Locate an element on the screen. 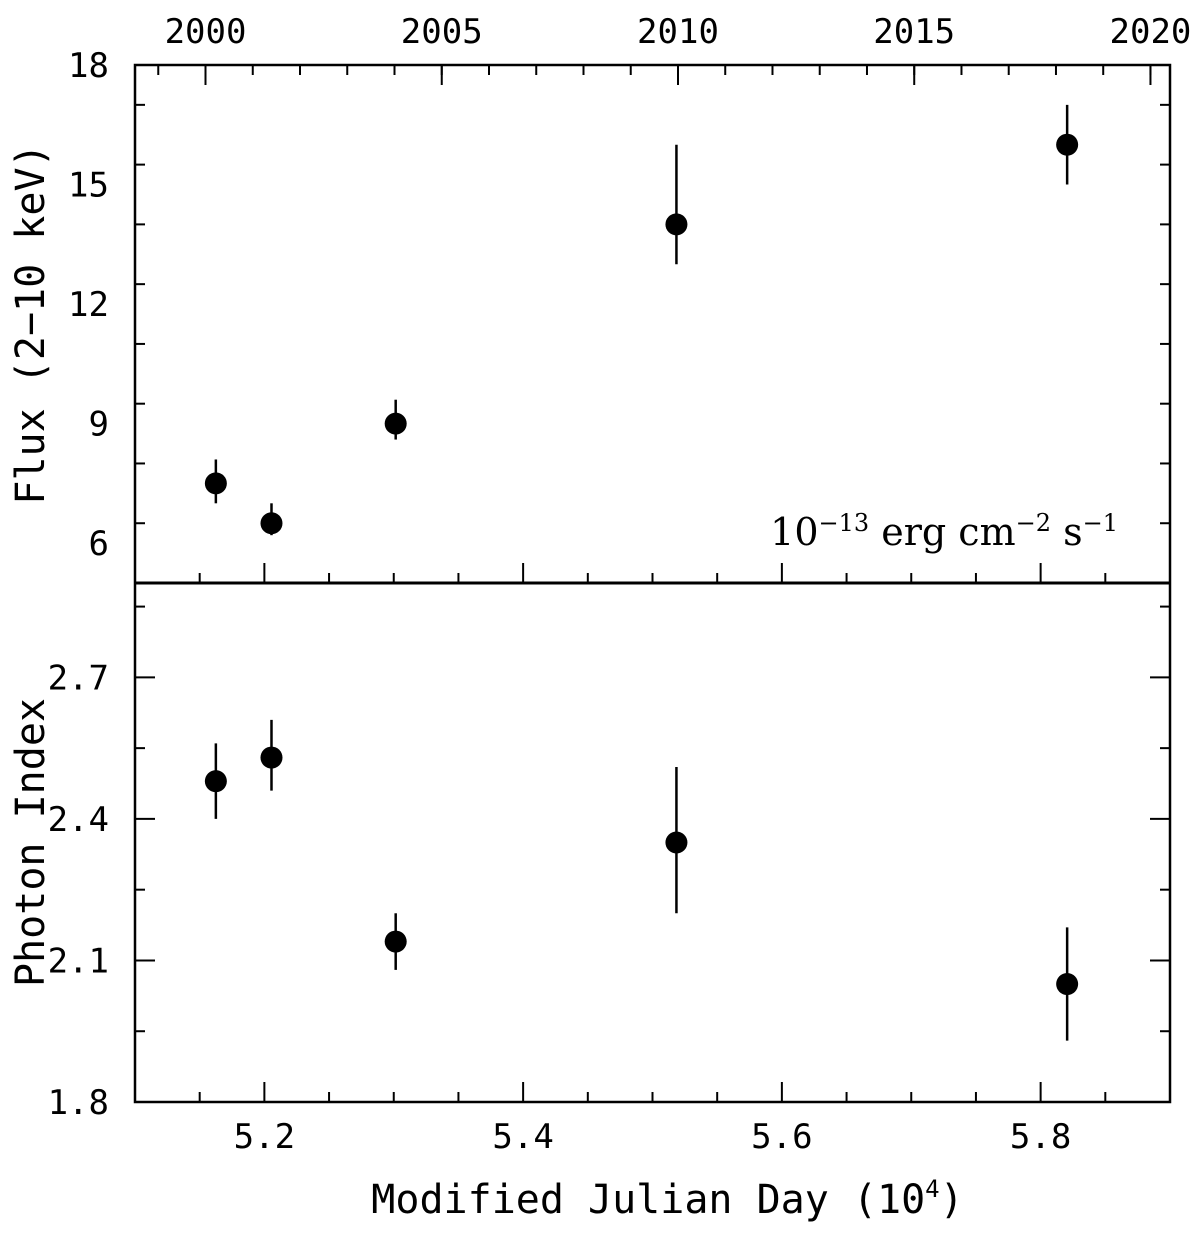 This screenshot has width=1200, height=1234. y-tick-label-index: 1.8 is located at coordinates (78, 1103).